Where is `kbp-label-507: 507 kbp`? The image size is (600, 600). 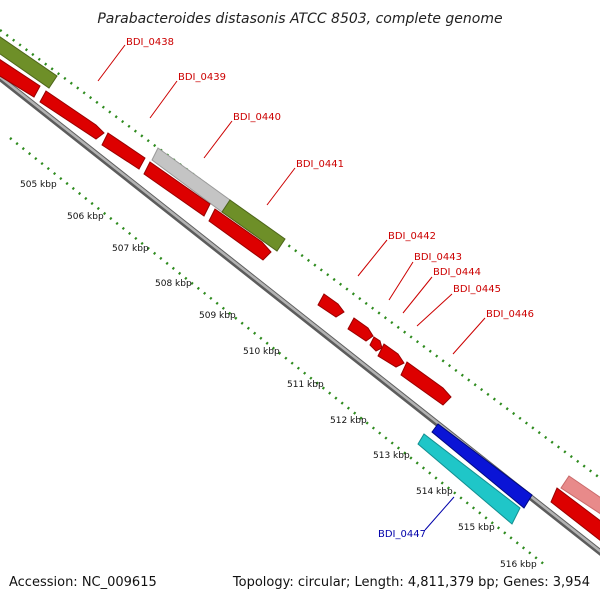 kbp-label-507: 507 kbp is located at coordinates (130, 249).